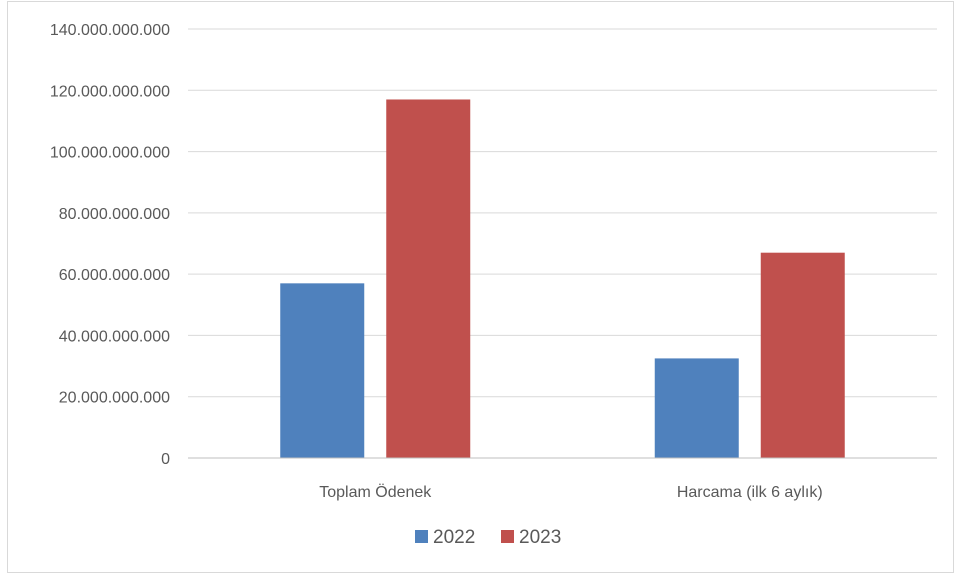 The height and width of the screenshot is (581, 962). Describe the element at coordinates (110, 91) in the screenshot. I see `y-tick-label: 120.000.000.000` at that location.